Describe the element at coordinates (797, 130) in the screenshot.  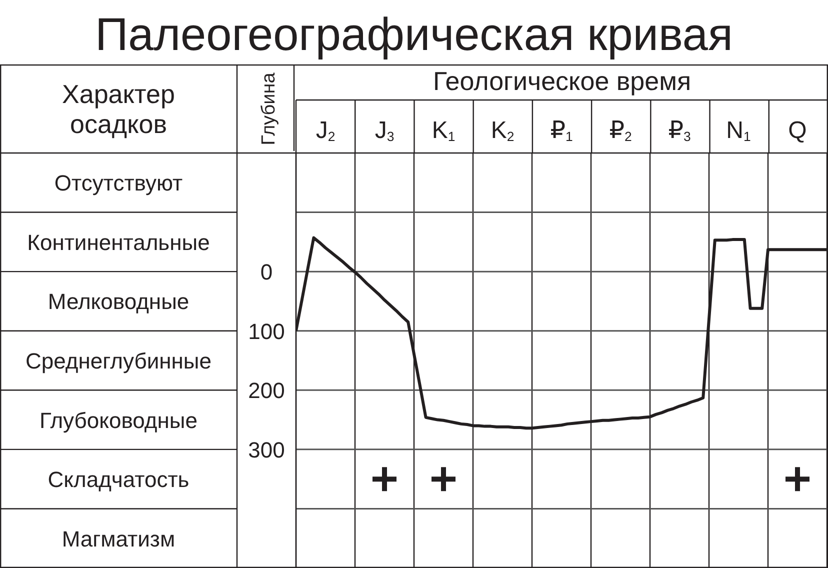
I see `x-tick-label: Q` at that location.